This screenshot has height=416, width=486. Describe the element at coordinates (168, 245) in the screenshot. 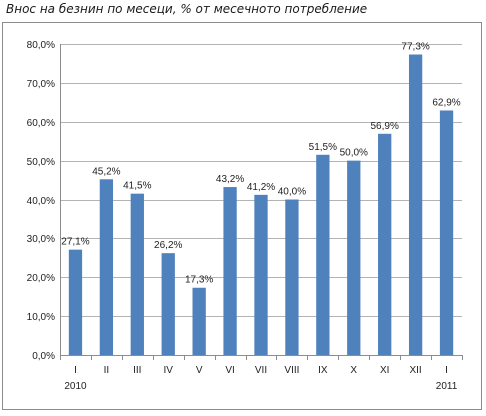

I see `data-label: 26,2%` at that location.